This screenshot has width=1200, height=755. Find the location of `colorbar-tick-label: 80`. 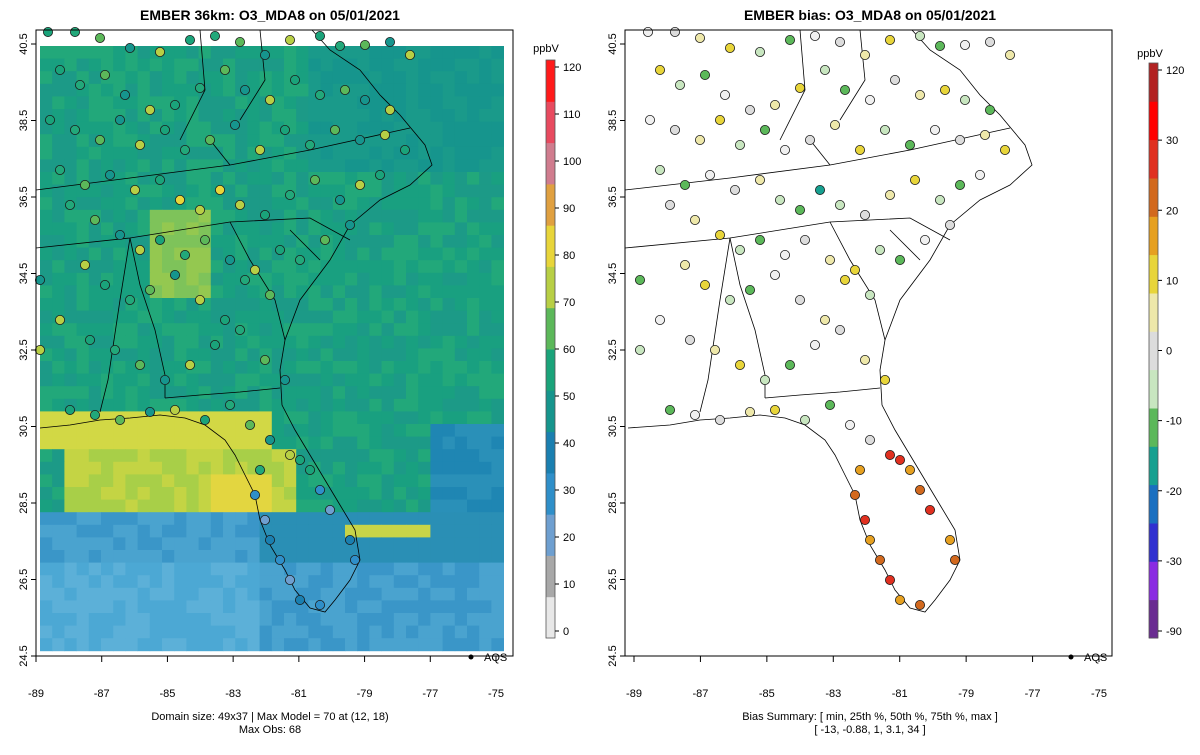

colorbar-tick-label: 80 is located at coordinates (569, 256).